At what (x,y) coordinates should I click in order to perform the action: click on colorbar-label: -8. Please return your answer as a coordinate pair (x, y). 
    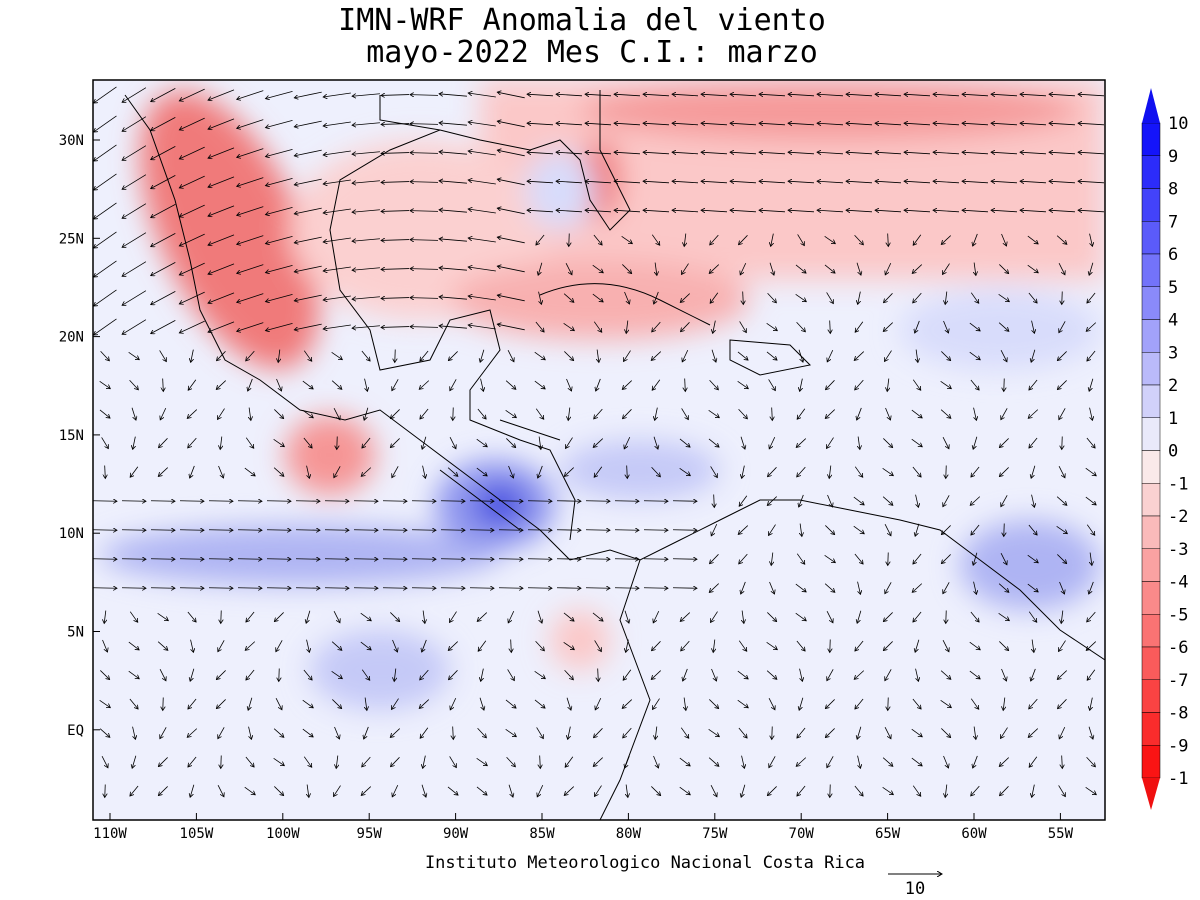
    Looking at the image, I should click on (1178, 714).